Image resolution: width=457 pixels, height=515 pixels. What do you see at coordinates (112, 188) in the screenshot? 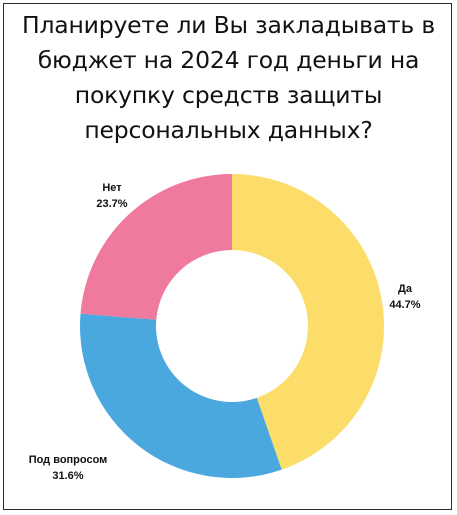
I see `slice-label-net: Нет` at bounding box center [112, 188].